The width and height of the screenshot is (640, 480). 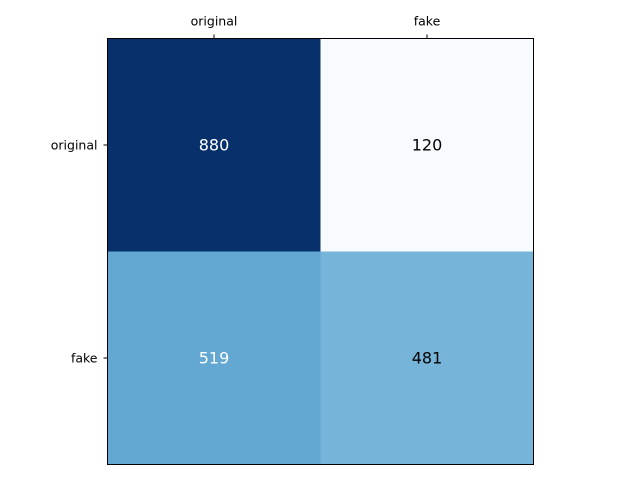 I want to click on heatmap-cell-fake-original, so click(x=214, y=358).